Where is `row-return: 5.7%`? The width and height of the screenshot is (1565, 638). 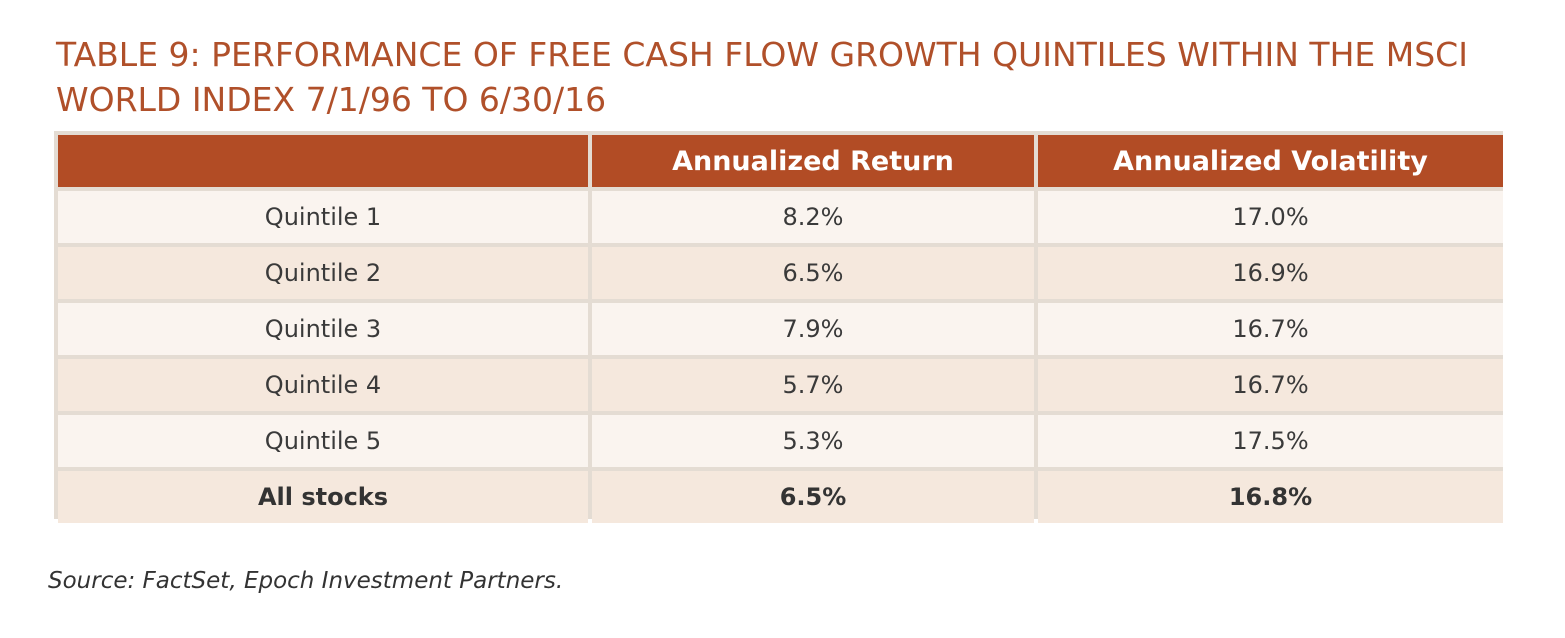 row-return: 5.7% is located at coordinates (813, 385).